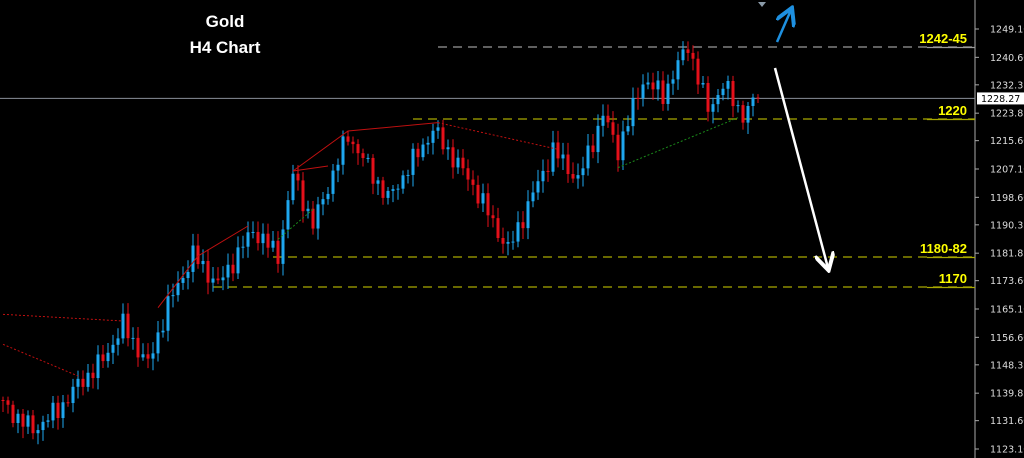 The width and height of the screenshot is (1024, 458). I want to click on y-tick-label: 1190.35, so click(1007, 225).